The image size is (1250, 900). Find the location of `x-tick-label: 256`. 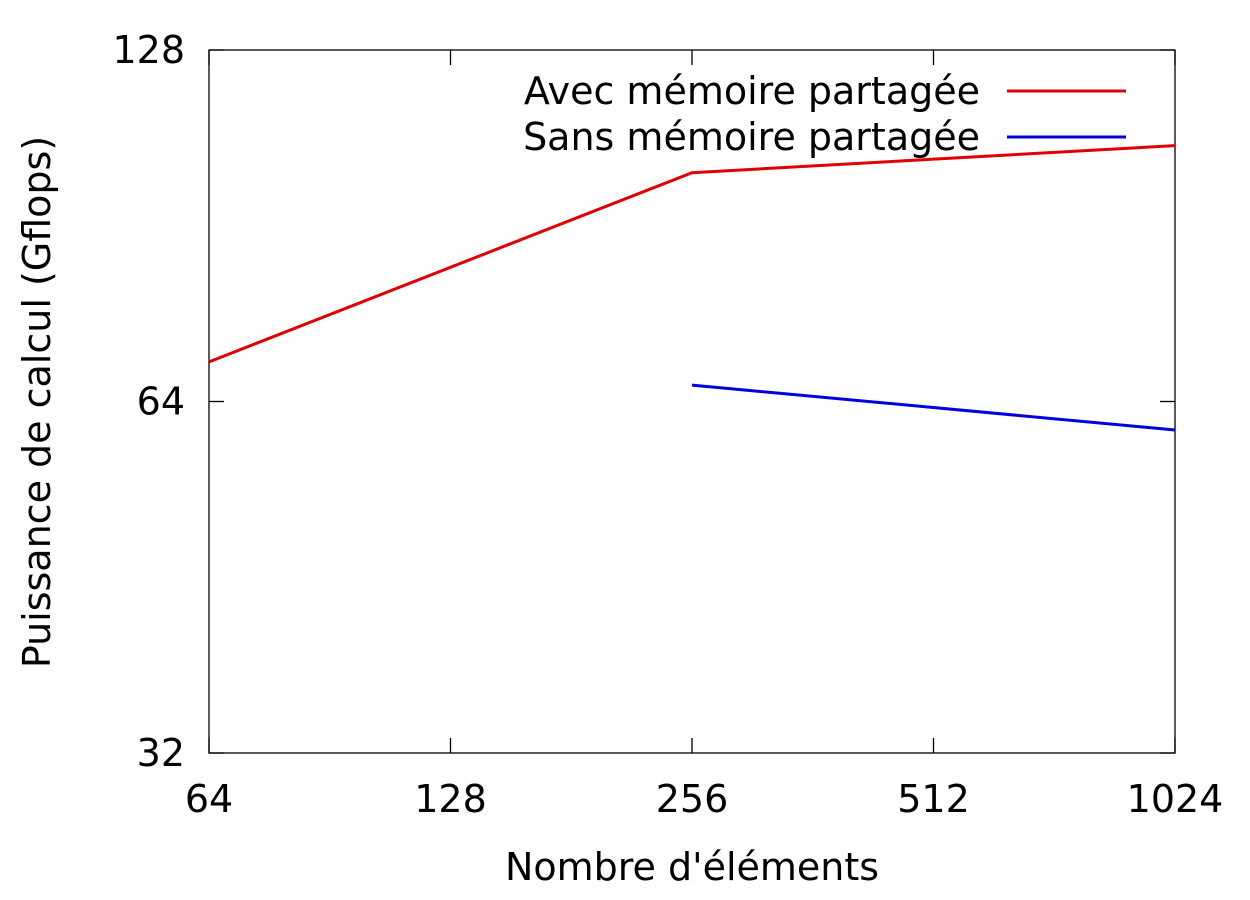

x-tick-label: 256 is located at coordinates (692, 799).